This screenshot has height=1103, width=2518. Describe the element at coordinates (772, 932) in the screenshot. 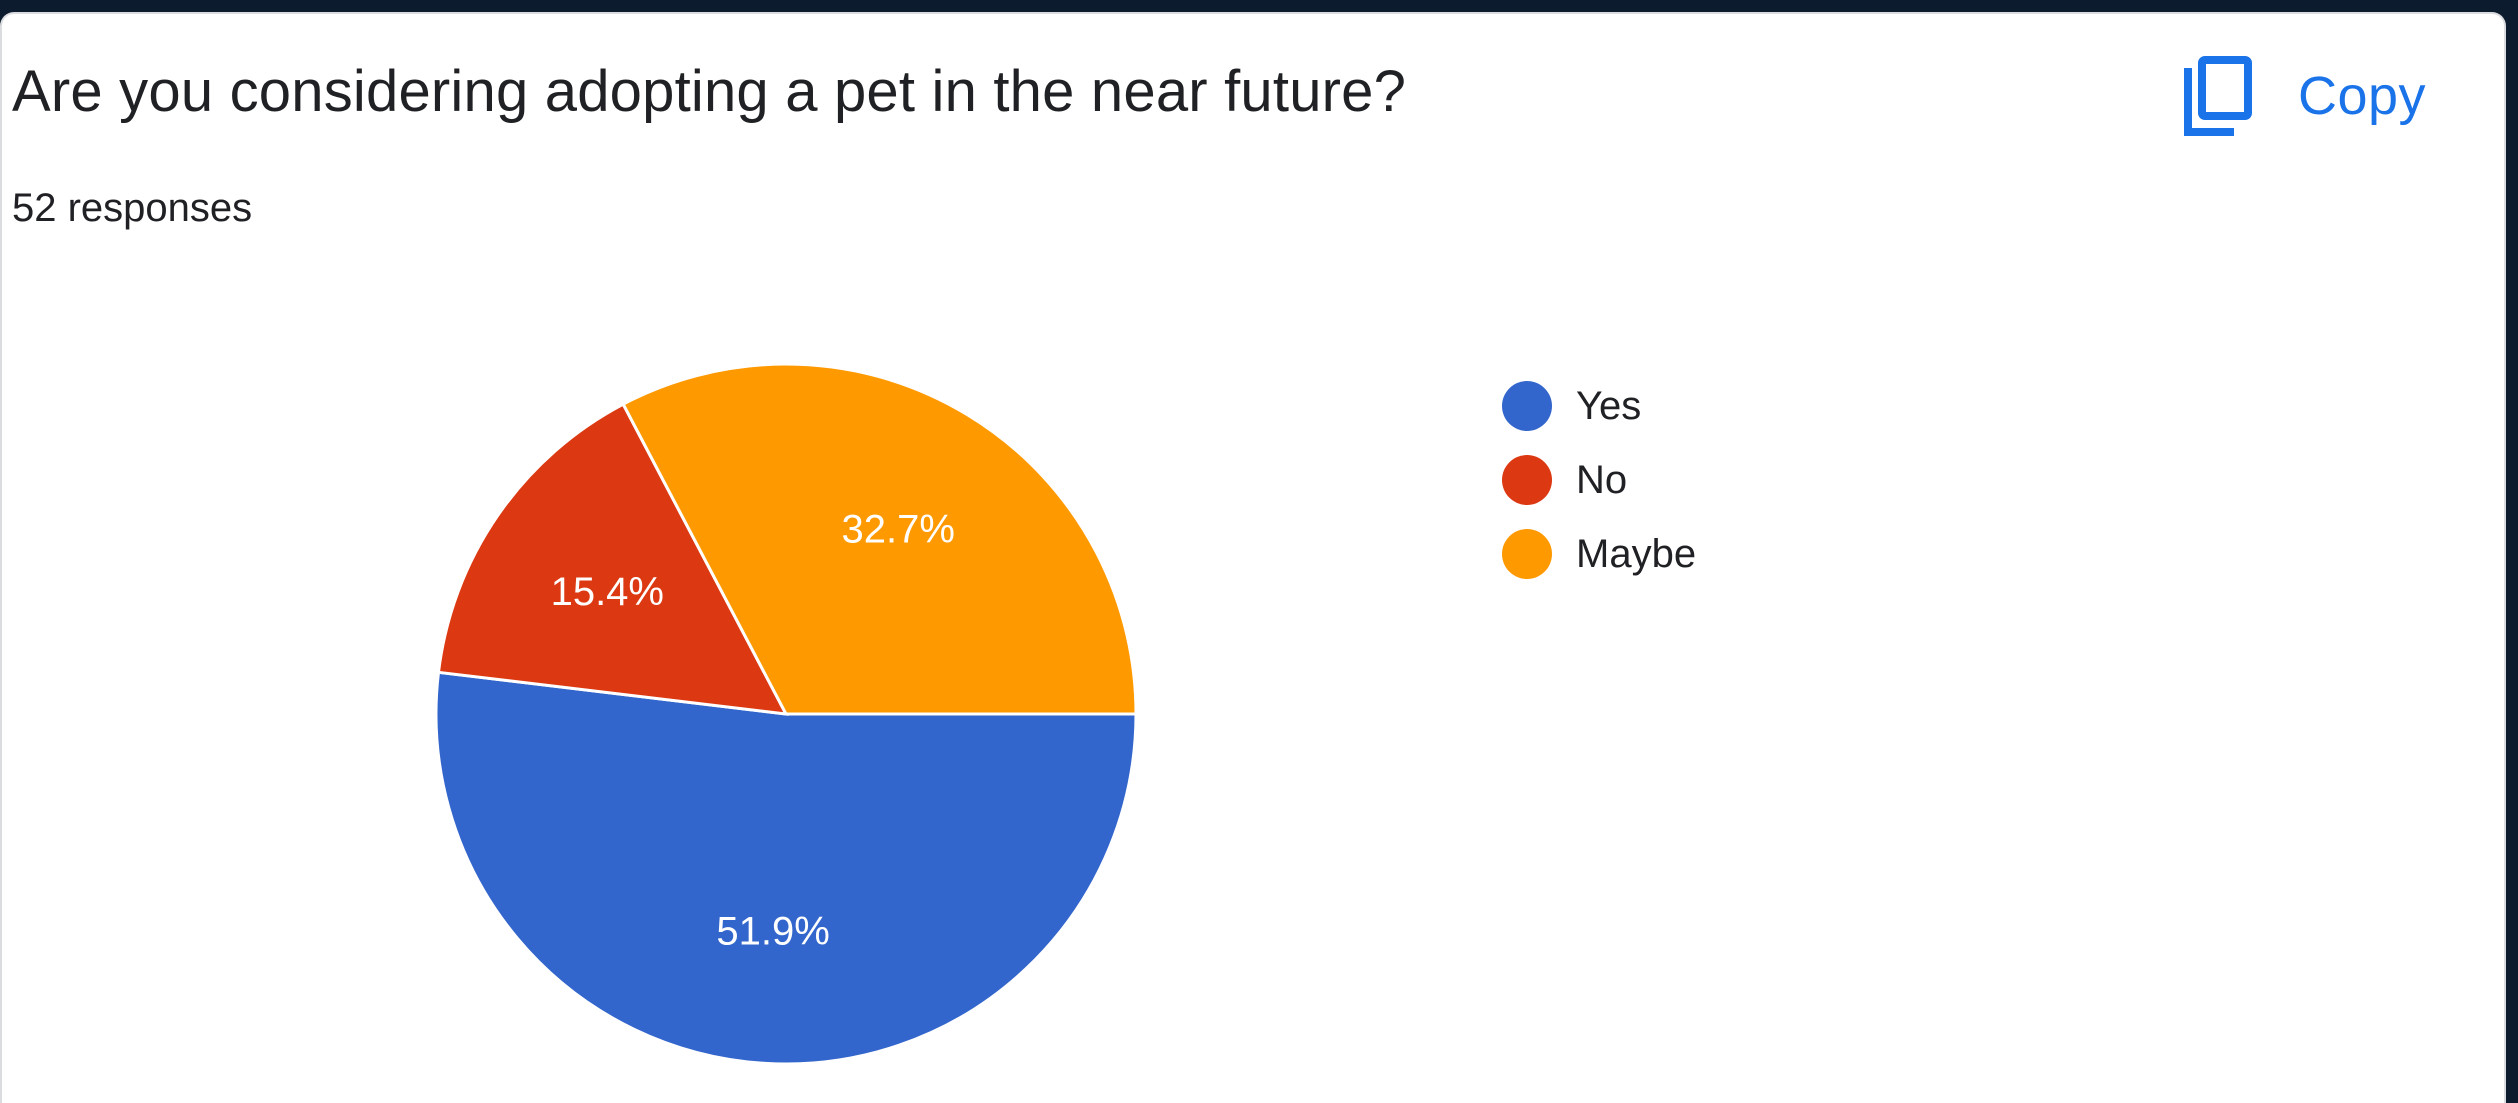

I see `pie-label-yes: 51.9%` at that location.